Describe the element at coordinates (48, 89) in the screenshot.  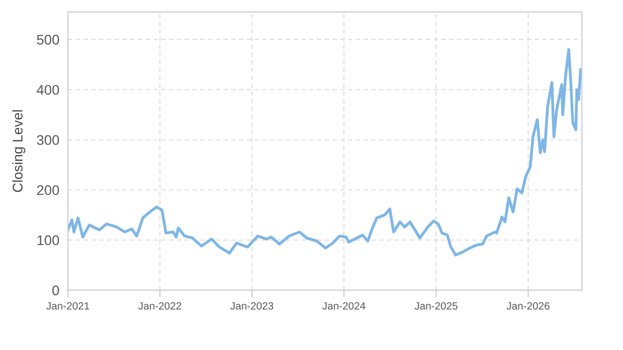
I see `y-tick-label: 400` at that location.